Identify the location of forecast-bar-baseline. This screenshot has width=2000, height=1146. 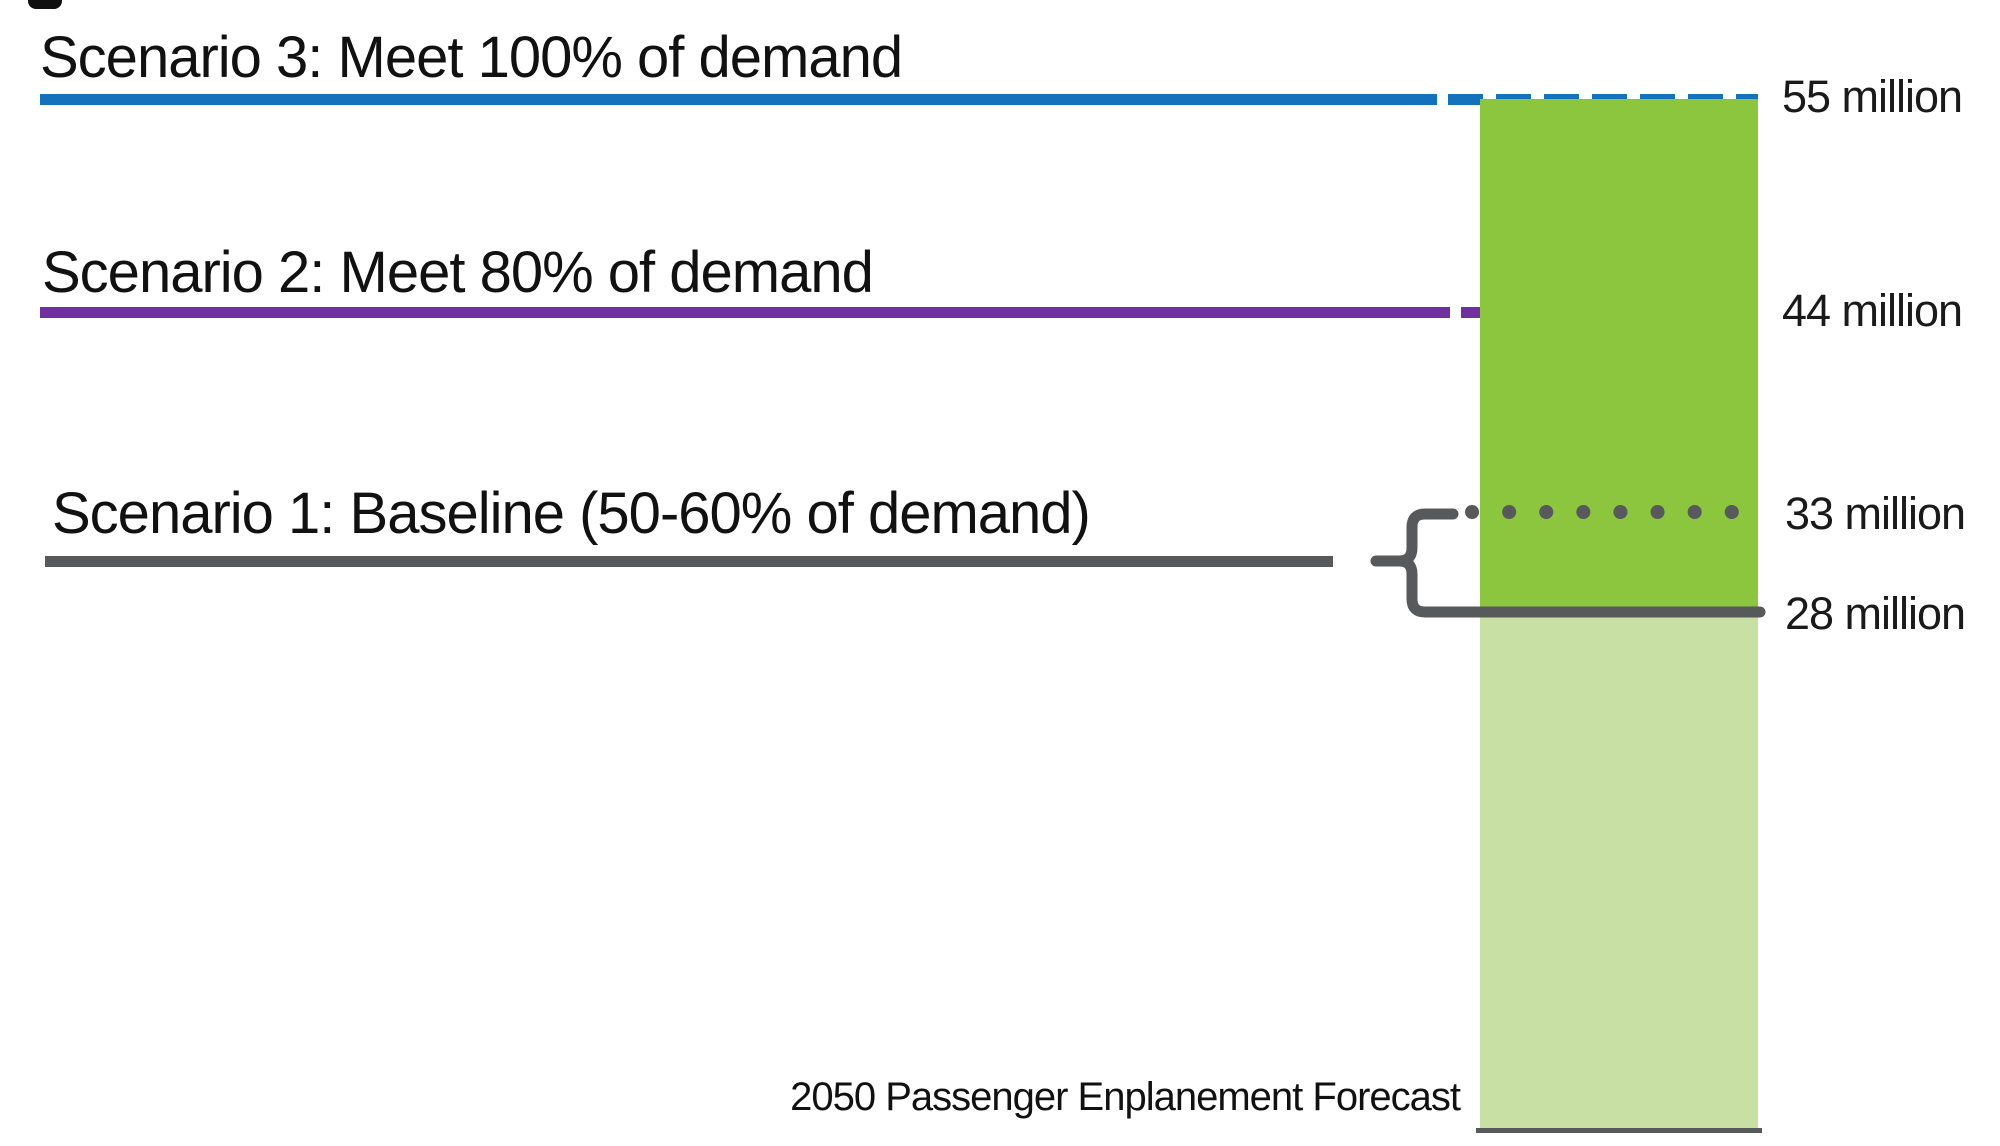
(1619, 1130).